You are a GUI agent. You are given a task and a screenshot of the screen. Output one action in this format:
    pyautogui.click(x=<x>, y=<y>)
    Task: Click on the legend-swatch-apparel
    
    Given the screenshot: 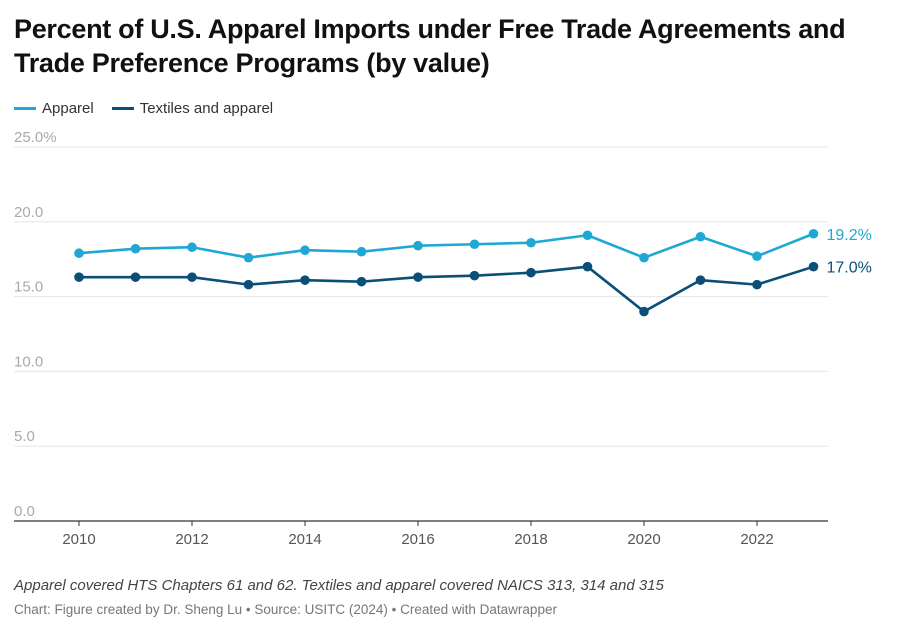 What is the action you would take?
    pyautogui.click(x=25, y=108)
    